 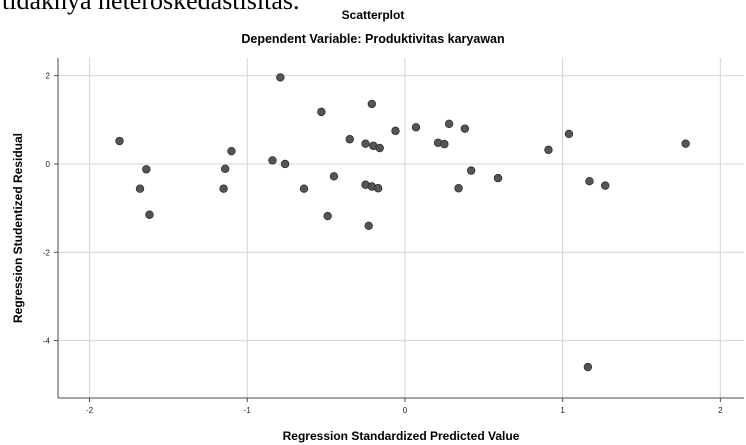 I want to click on y-tick-label: -4, so click(x=47, y=341).